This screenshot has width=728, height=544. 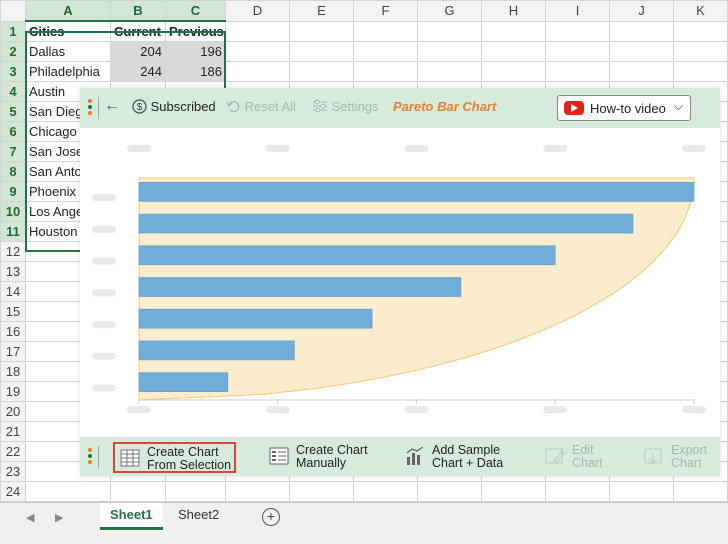 I want to click on cell: Philadelphia, so click(x=68, y=71).